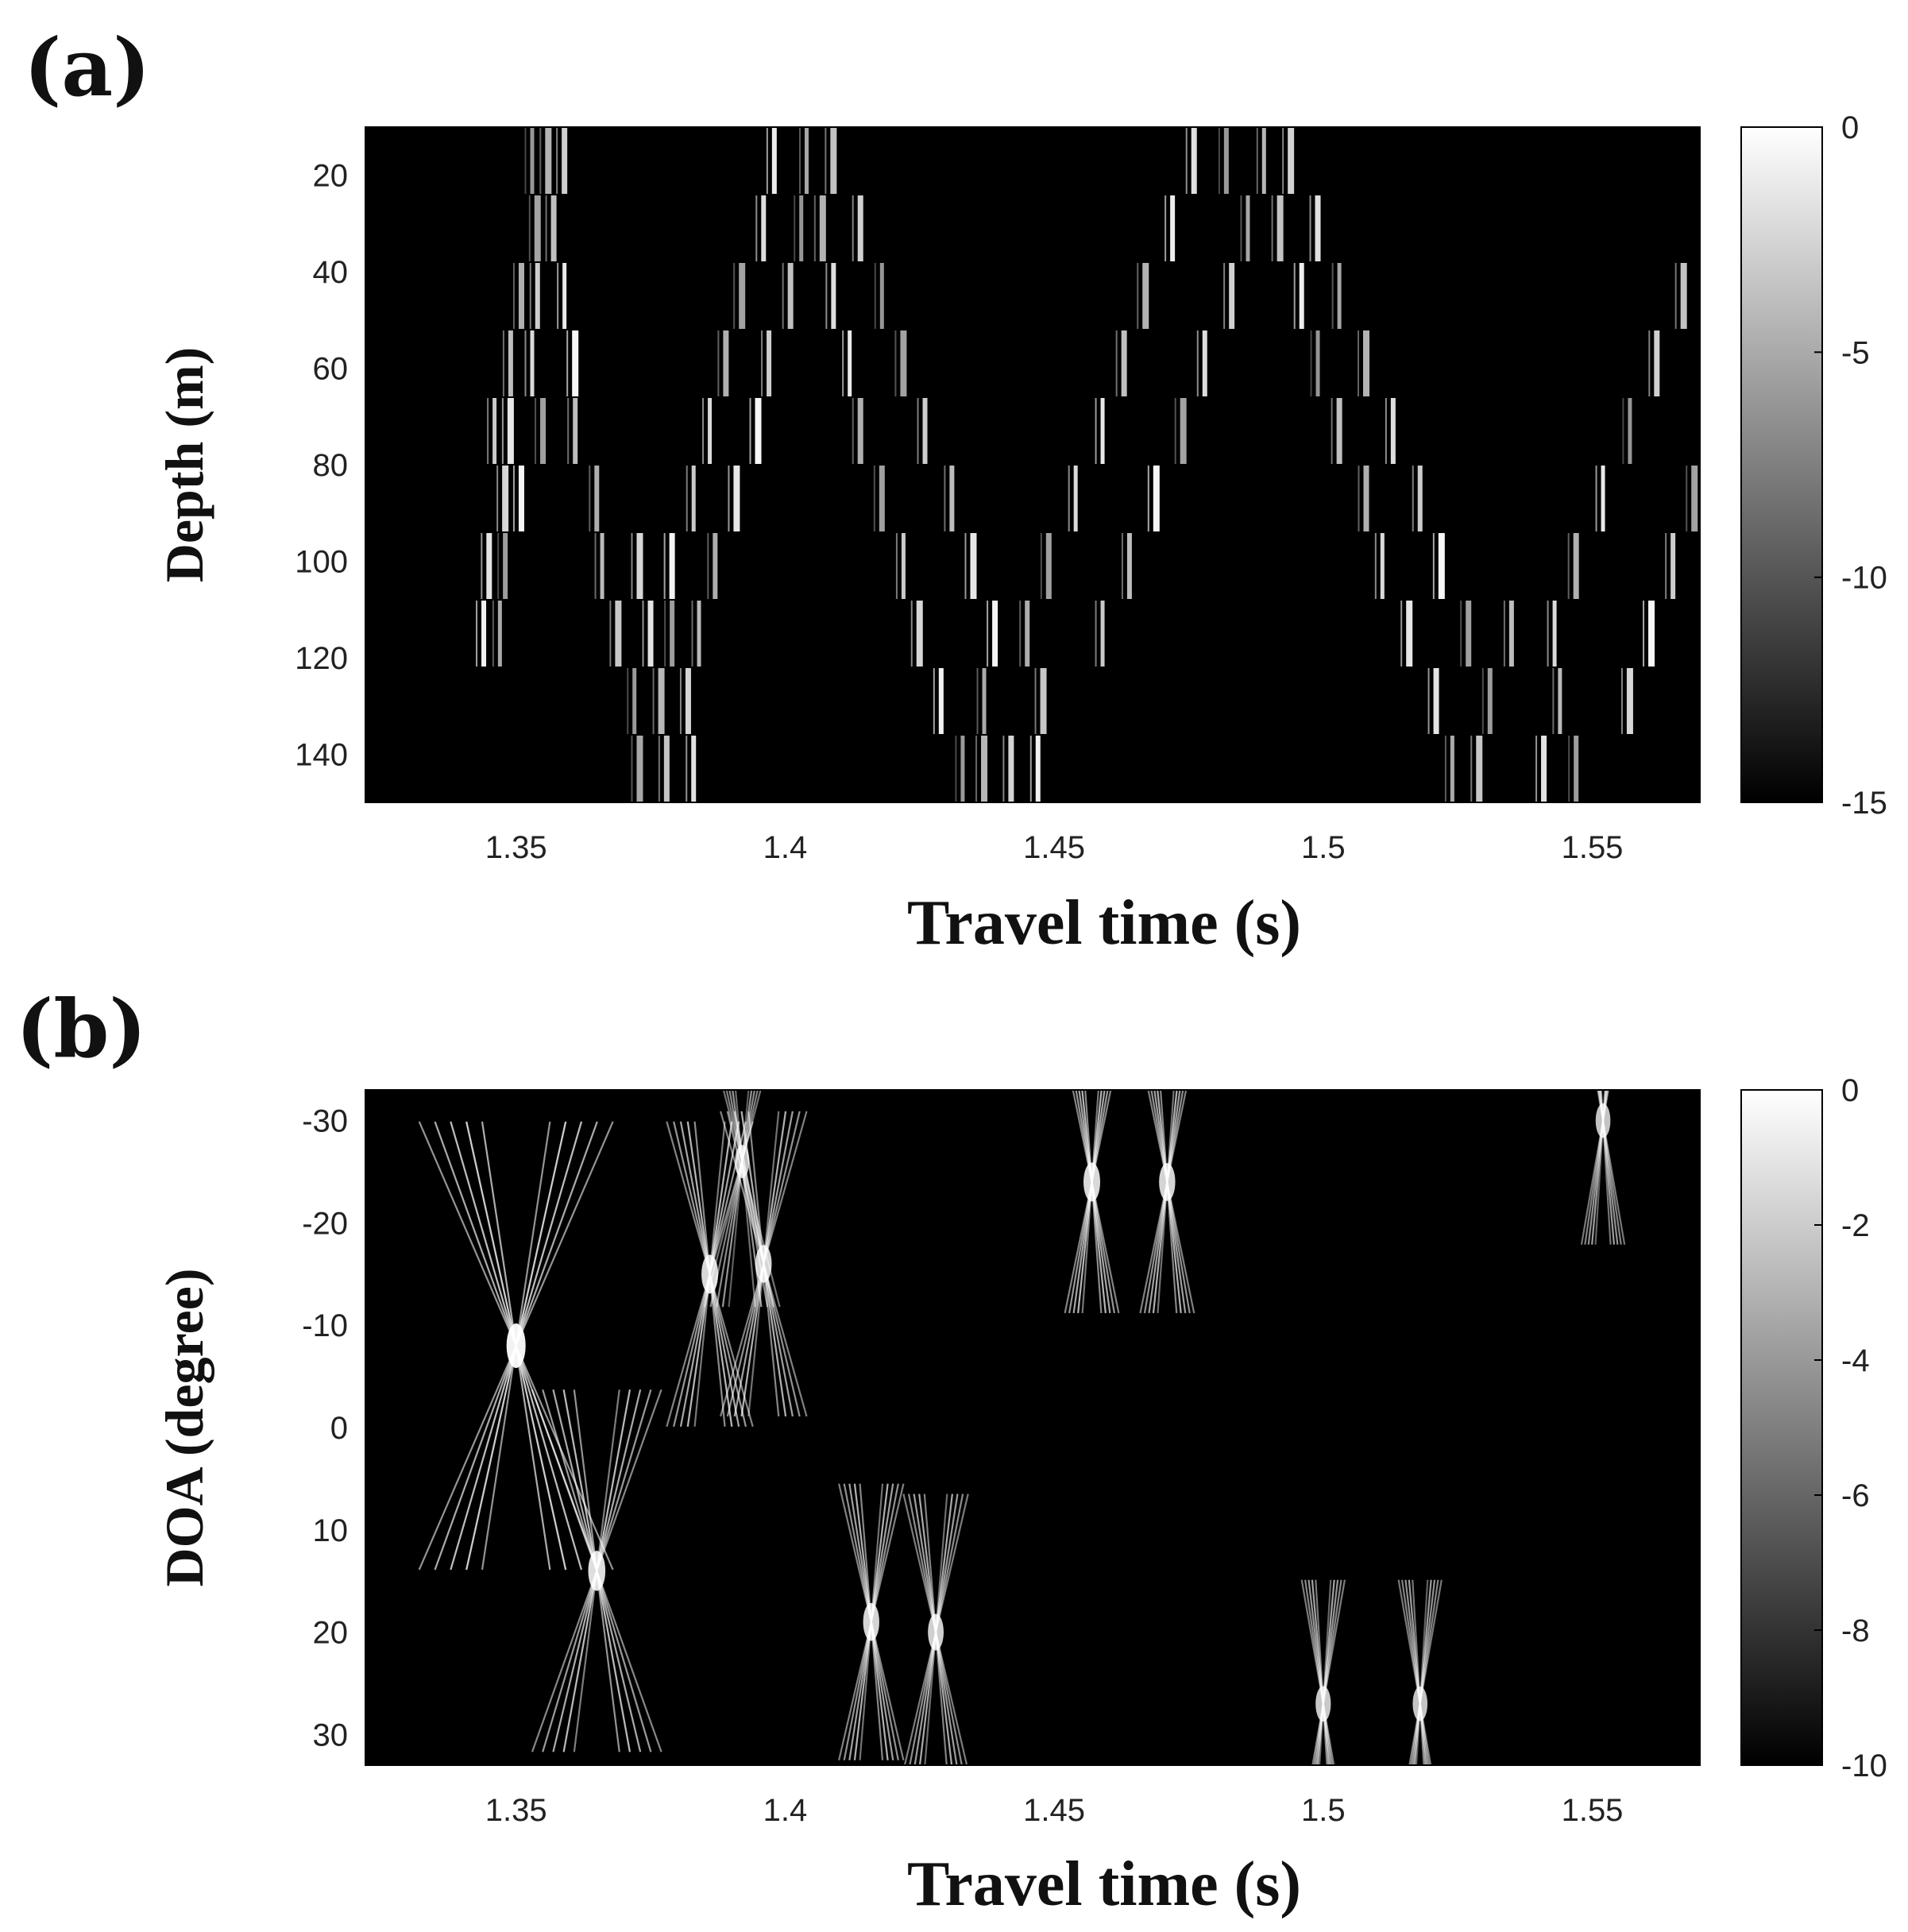 Image resolution: width=1908 pixels, height=1932 pixels. I want to click on y-tick-label: 80, so click(331, 465).